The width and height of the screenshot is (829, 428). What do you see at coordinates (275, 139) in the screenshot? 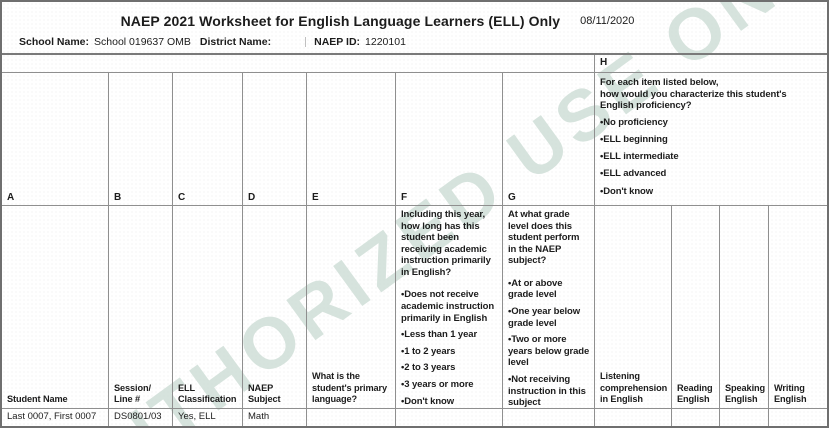
I see `column-d-letter-cell: D` at bounding box center [275, 139].